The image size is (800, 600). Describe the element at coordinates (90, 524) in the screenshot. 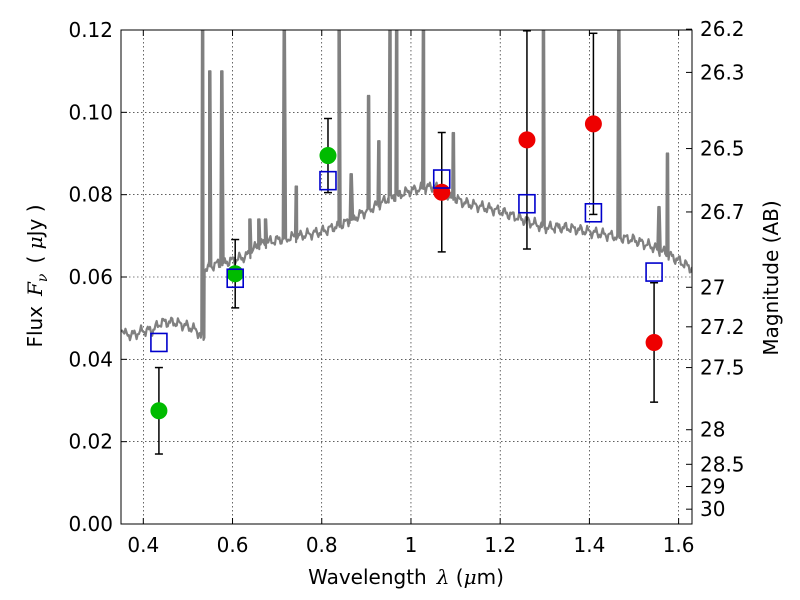

I see `y-tick-label: 0.00` at that location.